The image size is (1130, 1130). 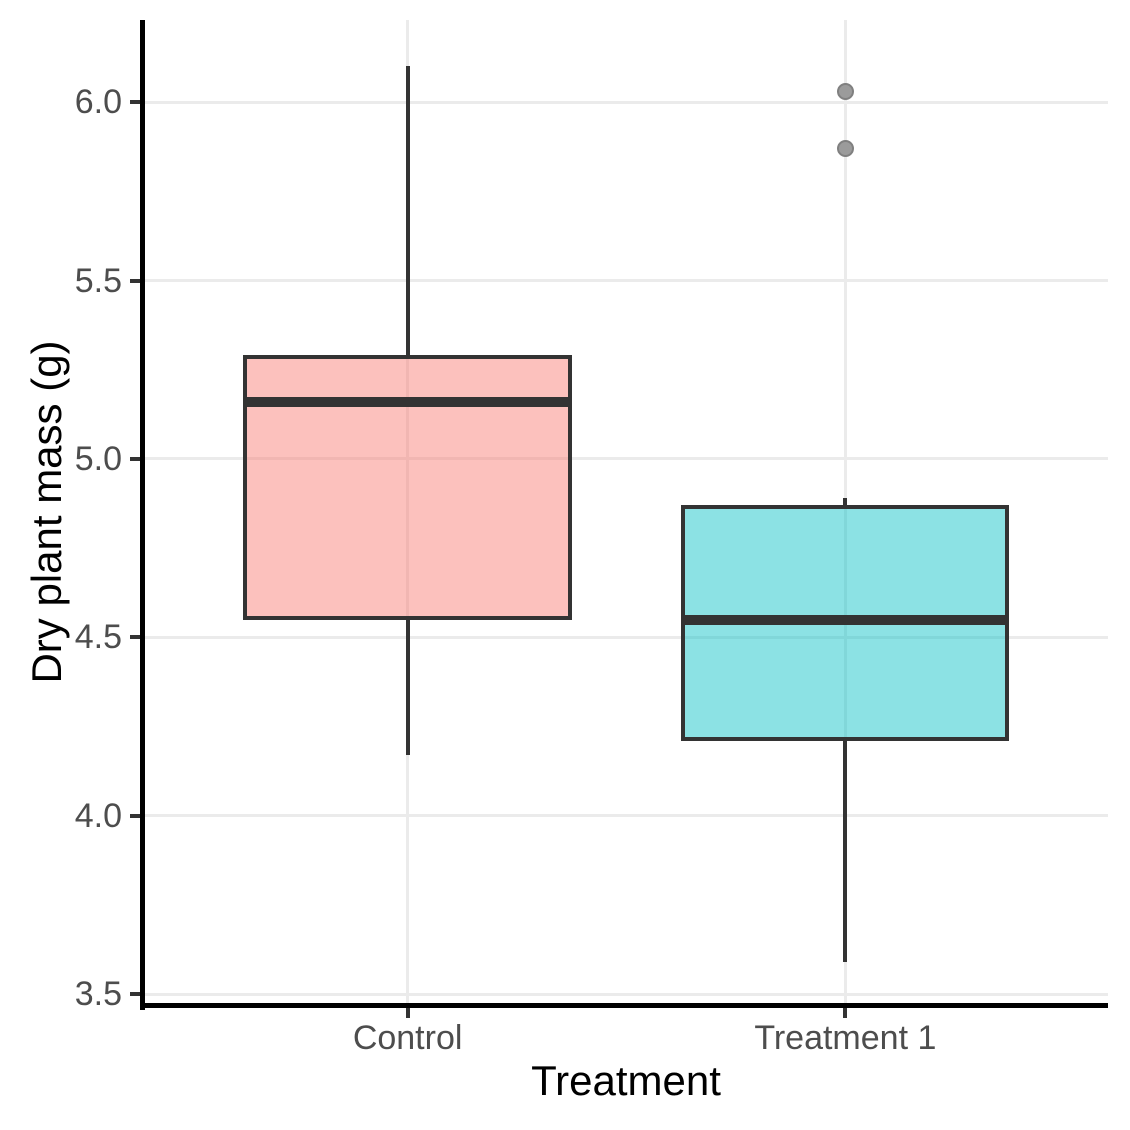 What do you see at coordinates (46, 512) in the screenshot?
I see `y-axis-title: Dry plant mass (g)` at bounding box center [46, 512].